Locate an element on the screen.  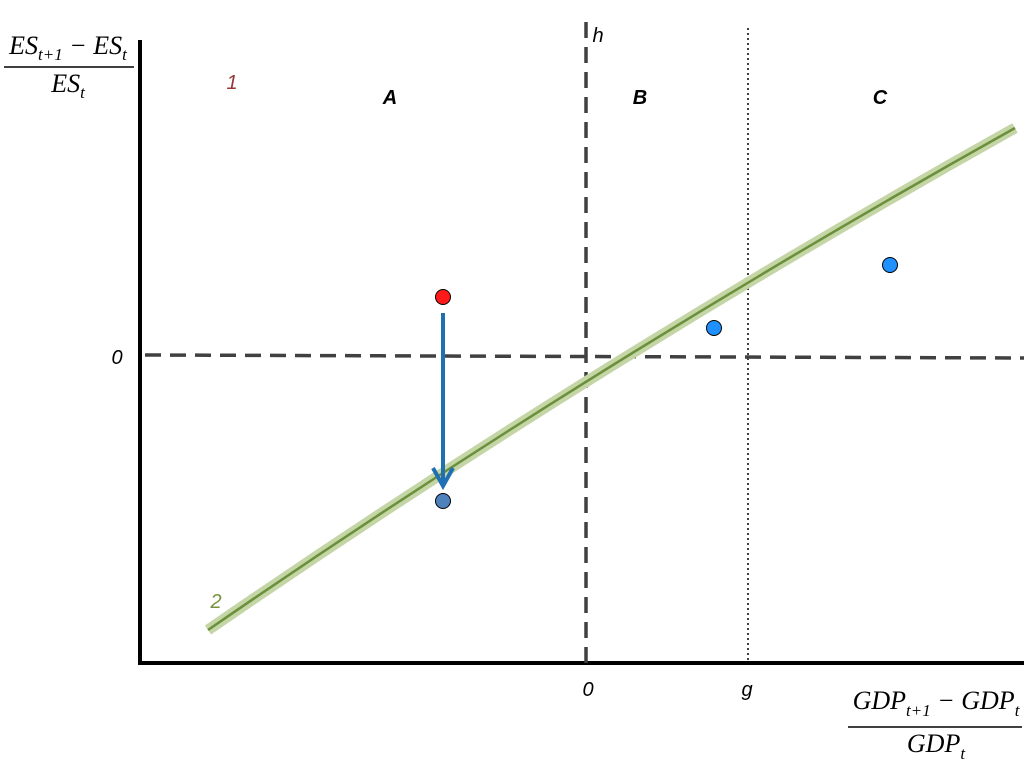
region-label: A is located at coordinates (389, 98).